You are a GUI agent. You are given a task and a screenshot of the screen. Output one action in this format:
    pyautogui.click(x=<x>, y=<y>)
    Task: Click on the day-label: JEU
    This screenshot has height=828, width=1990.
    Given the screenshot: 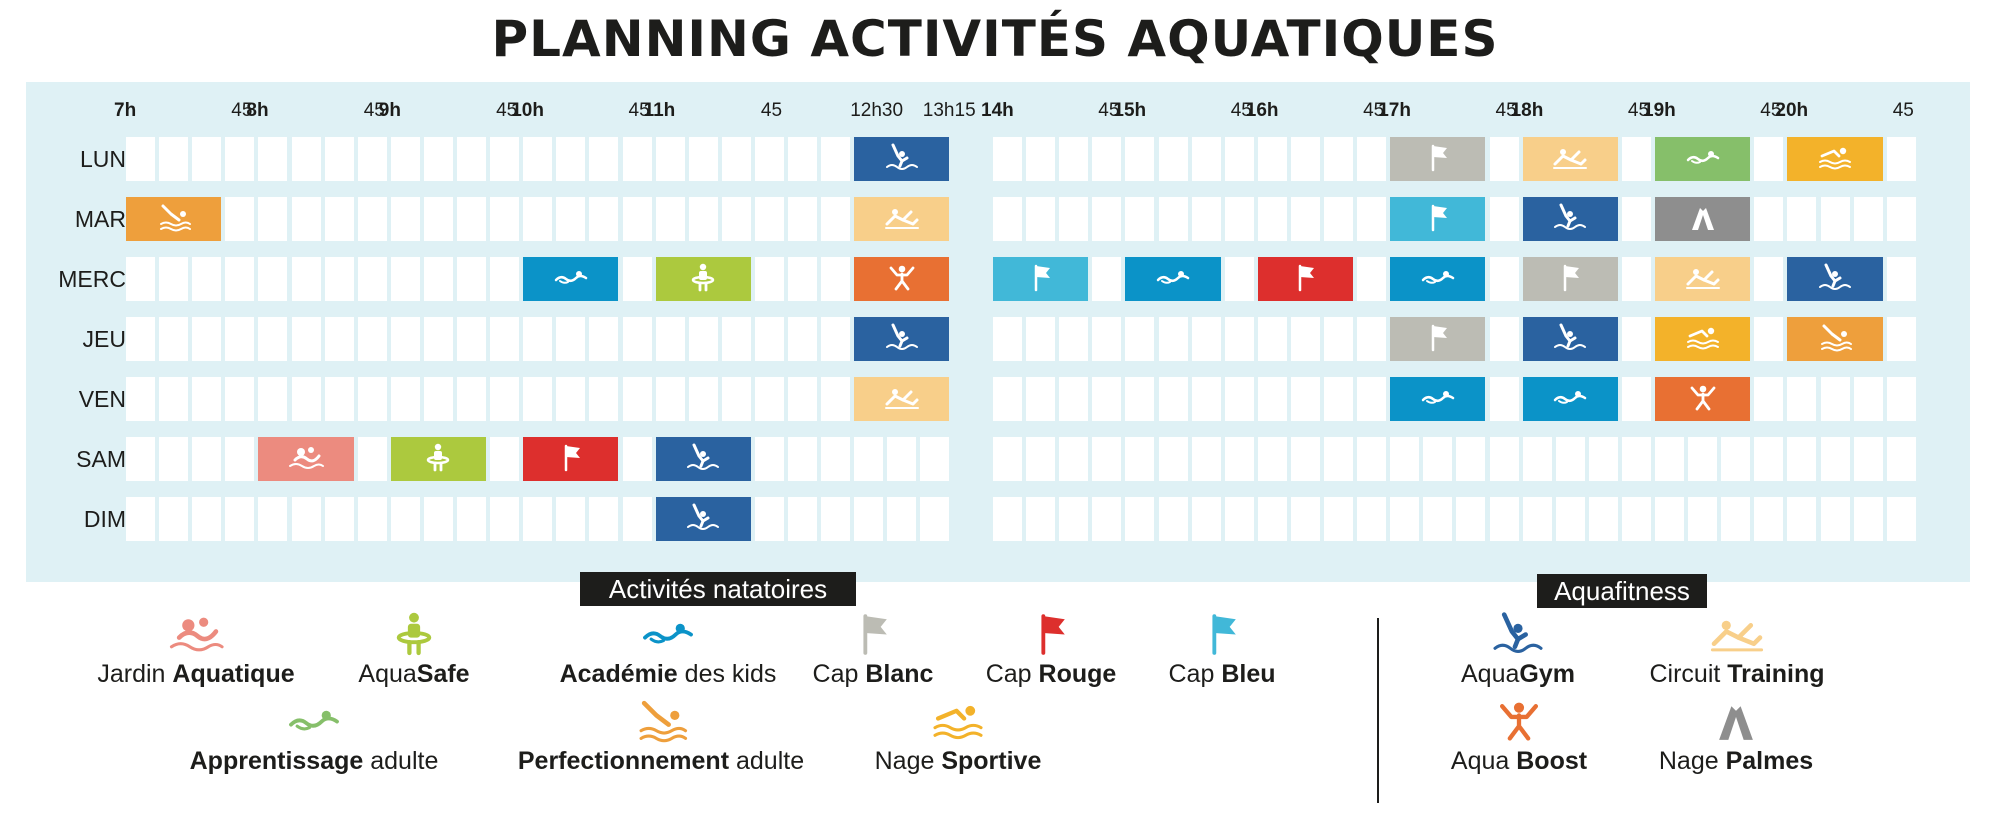 What is the action you would take?
    pyautogui.click(x=104, y=339)
    